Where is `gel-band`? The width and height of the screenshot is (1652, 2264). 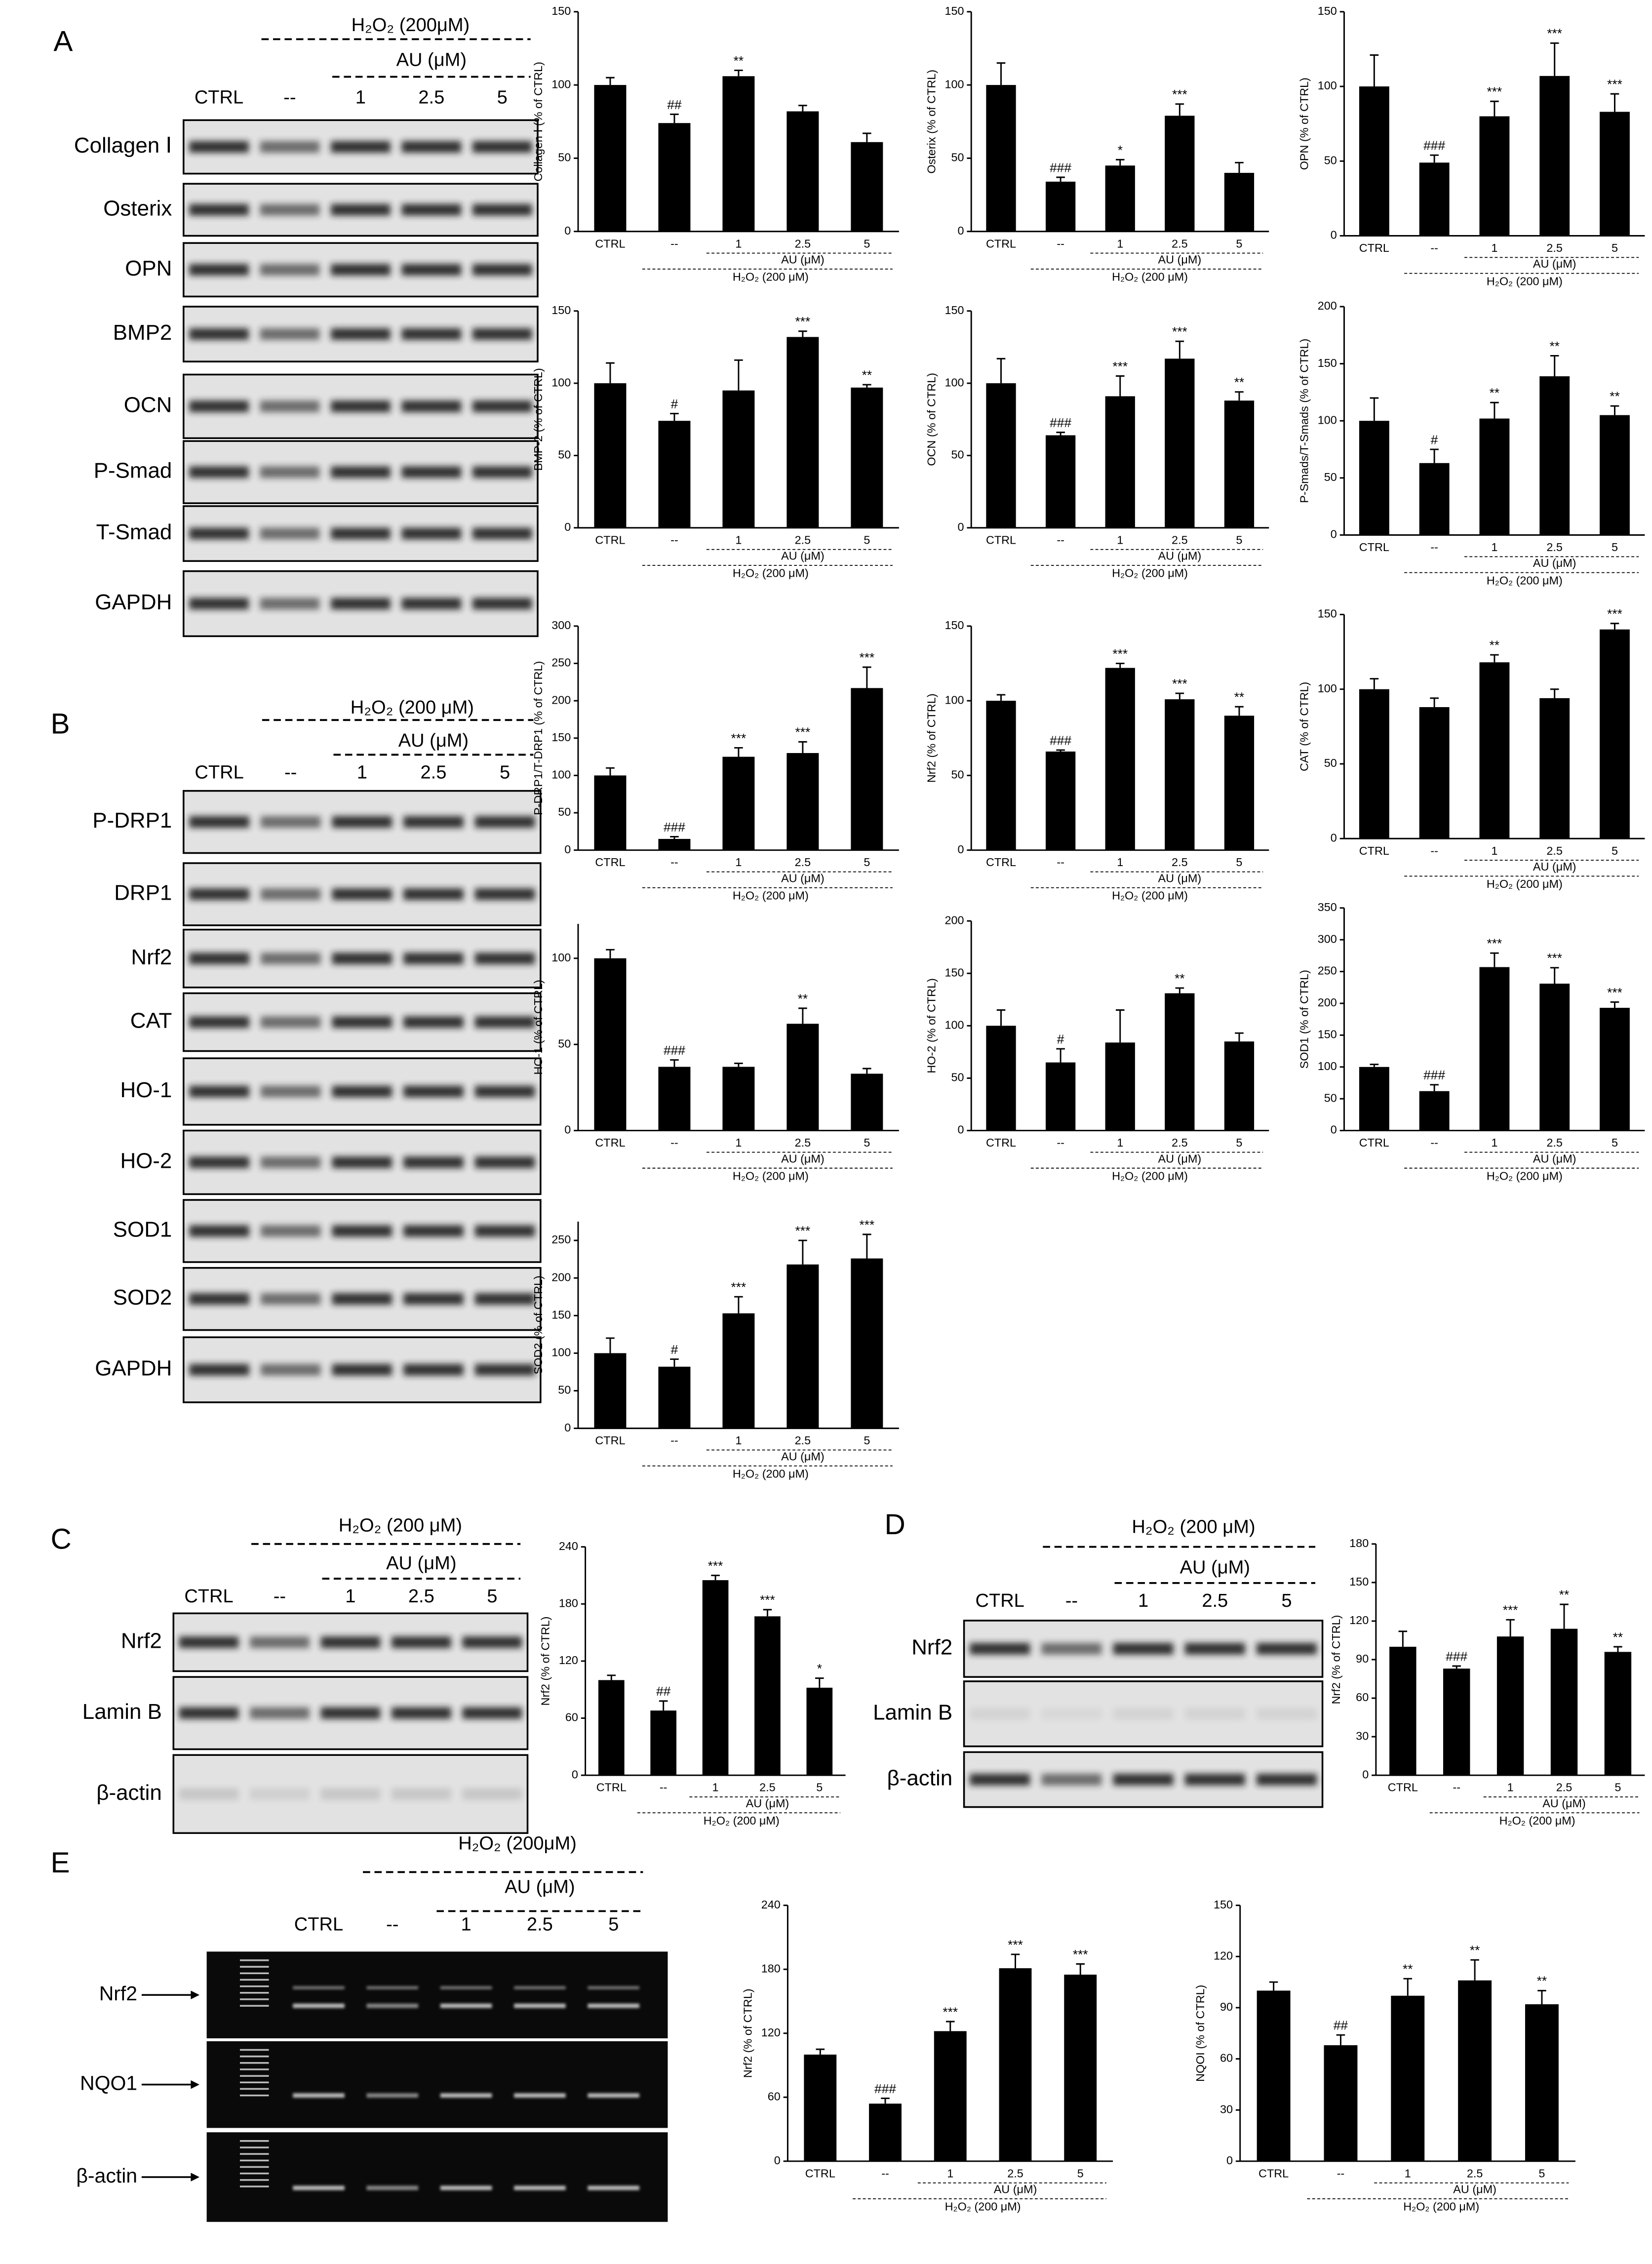
gel-band is located at coordinates (319, 2006).